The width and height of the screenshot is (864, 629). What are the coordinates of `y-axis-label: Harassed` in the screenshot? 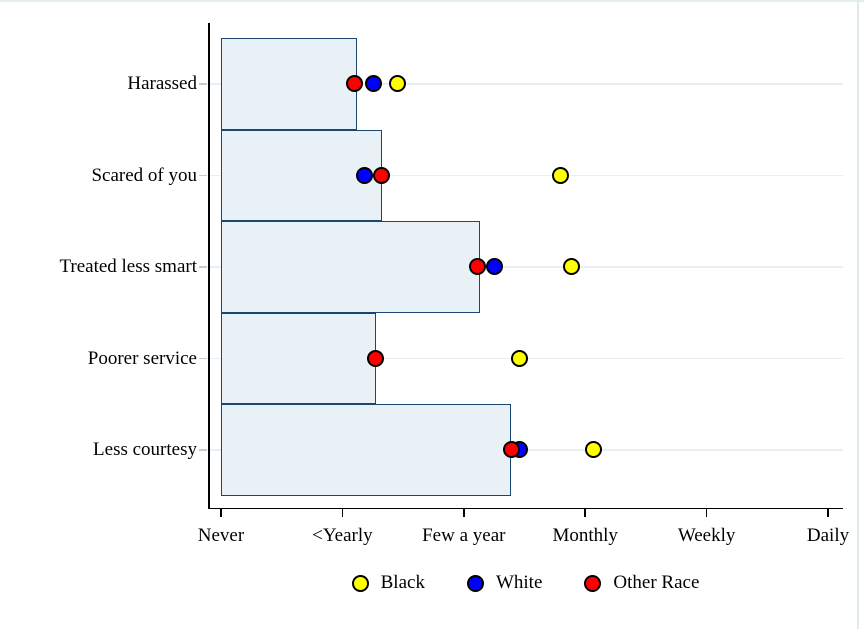 It's located at (162, 83).